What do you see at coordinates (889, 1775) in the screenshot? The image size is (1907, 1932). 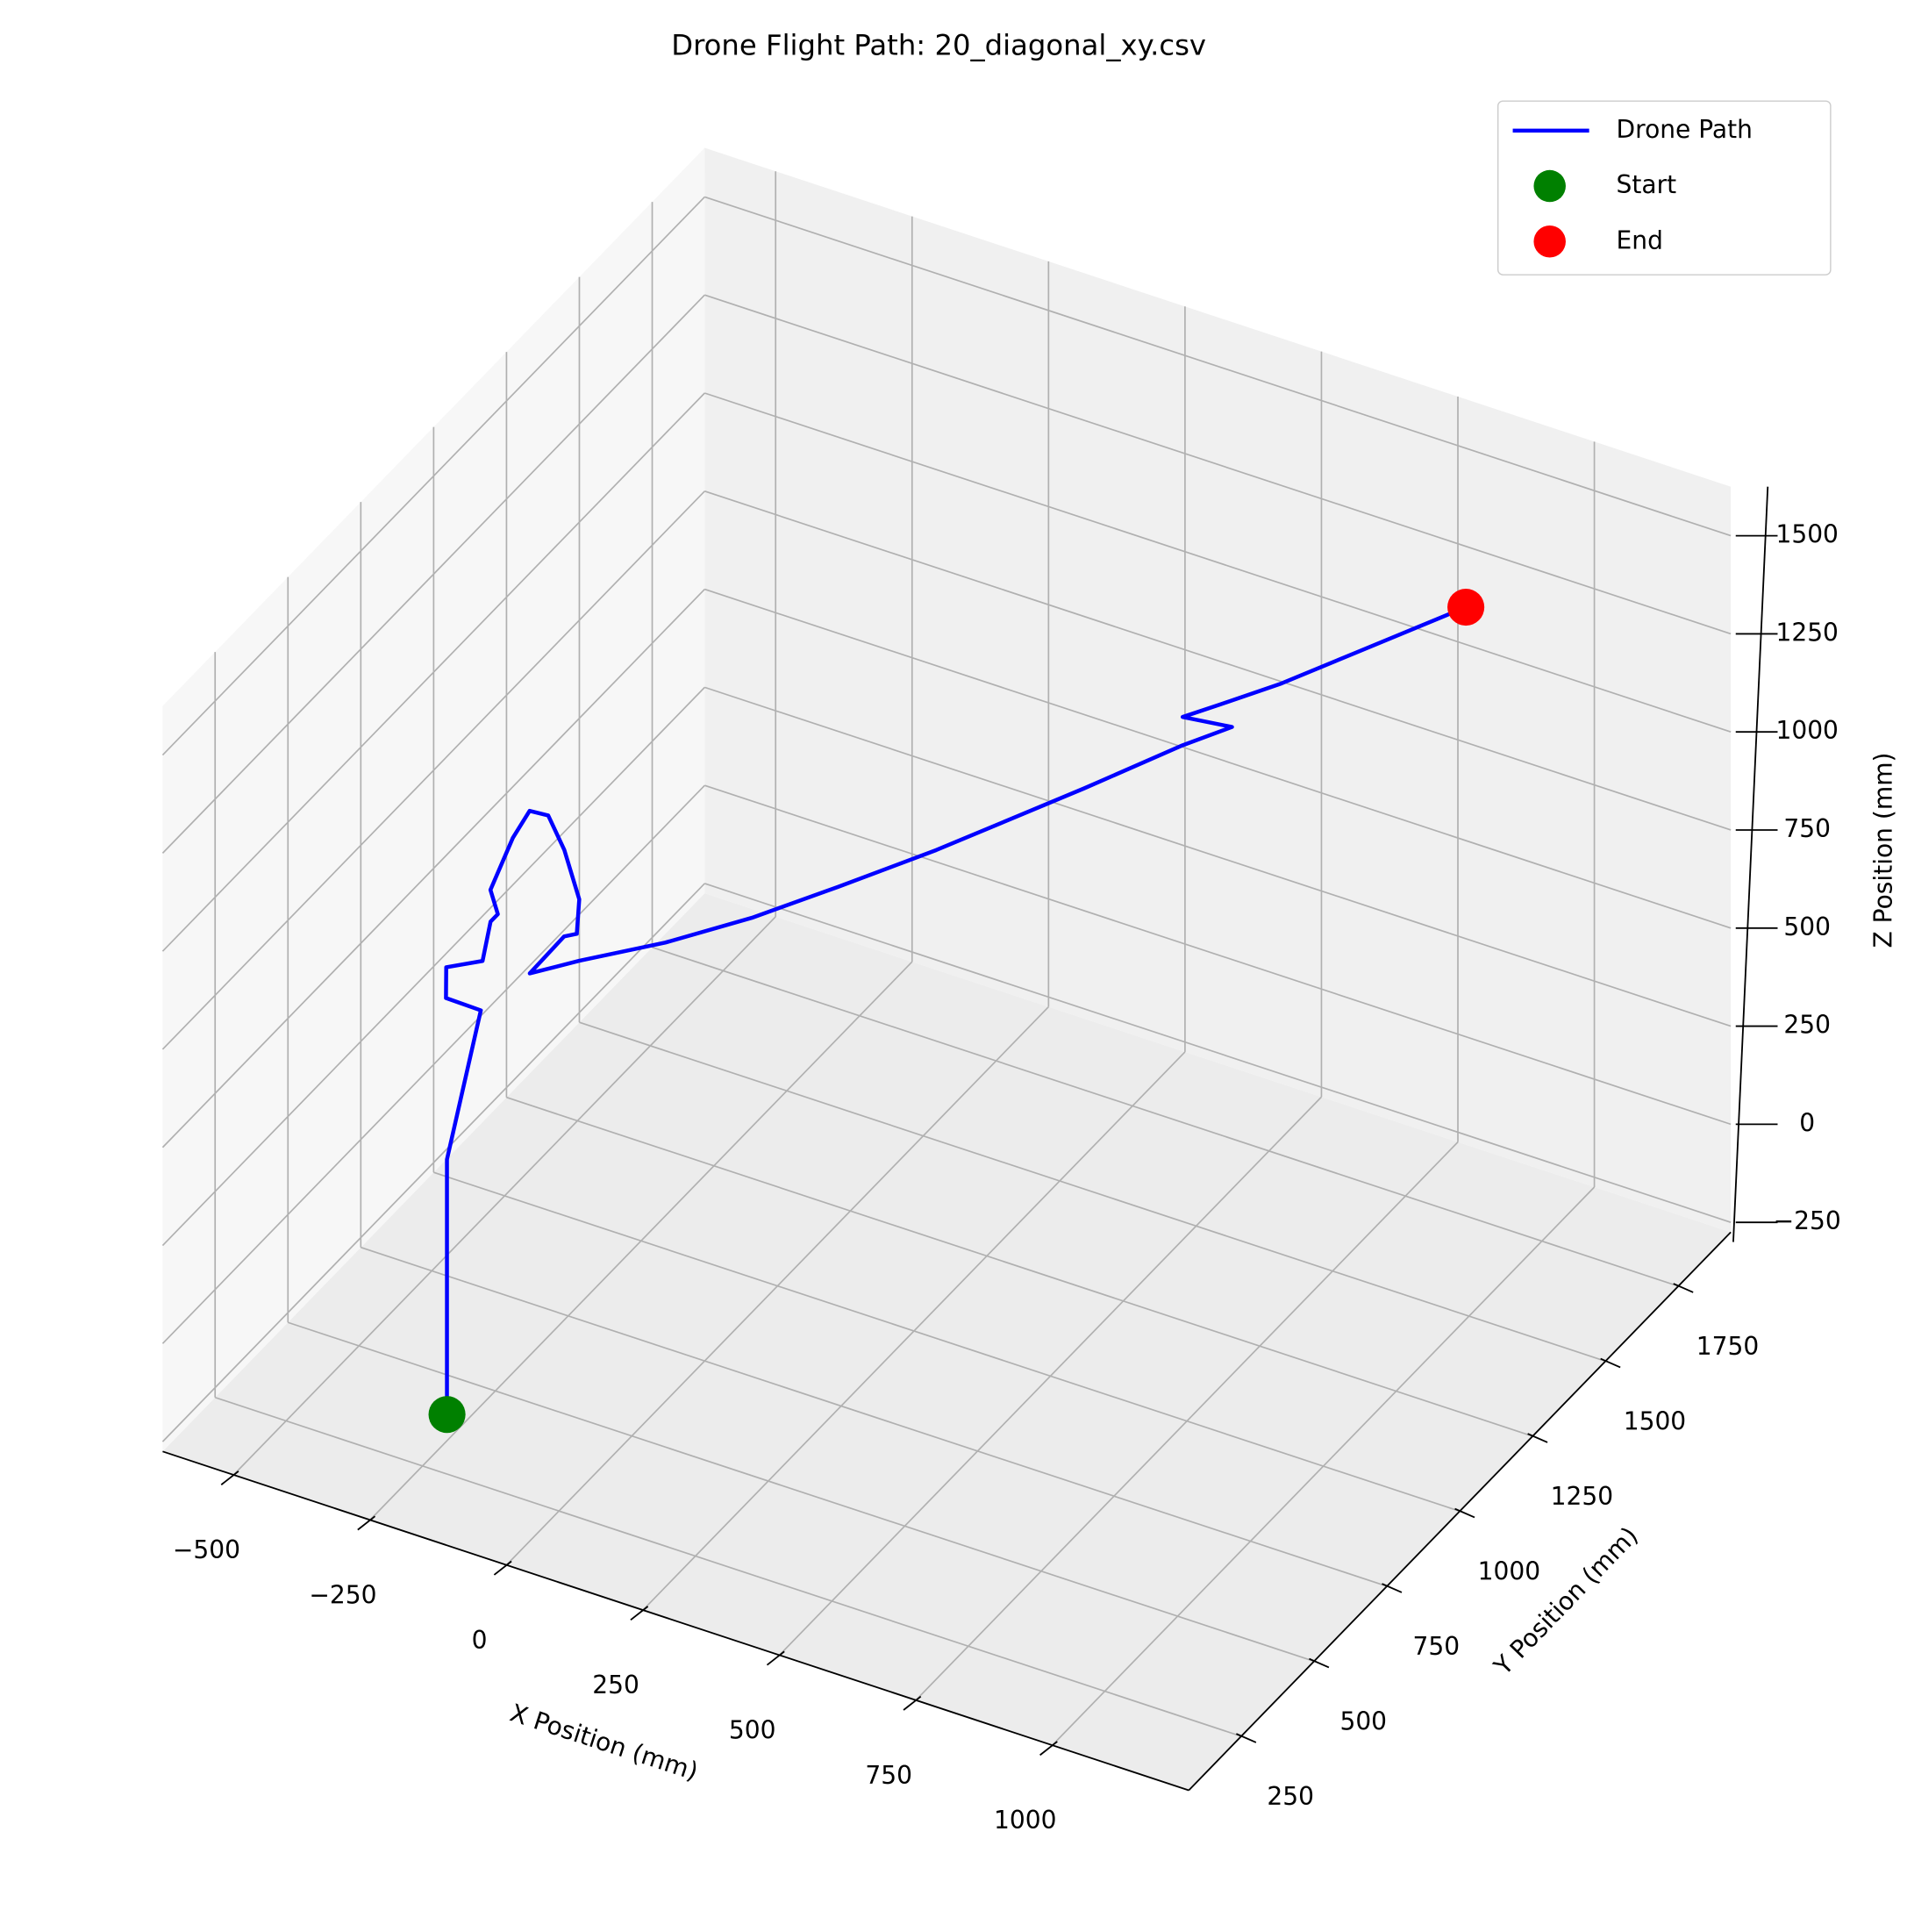 I see `x-tick-label: 750` at bounding box center [889, 1775].